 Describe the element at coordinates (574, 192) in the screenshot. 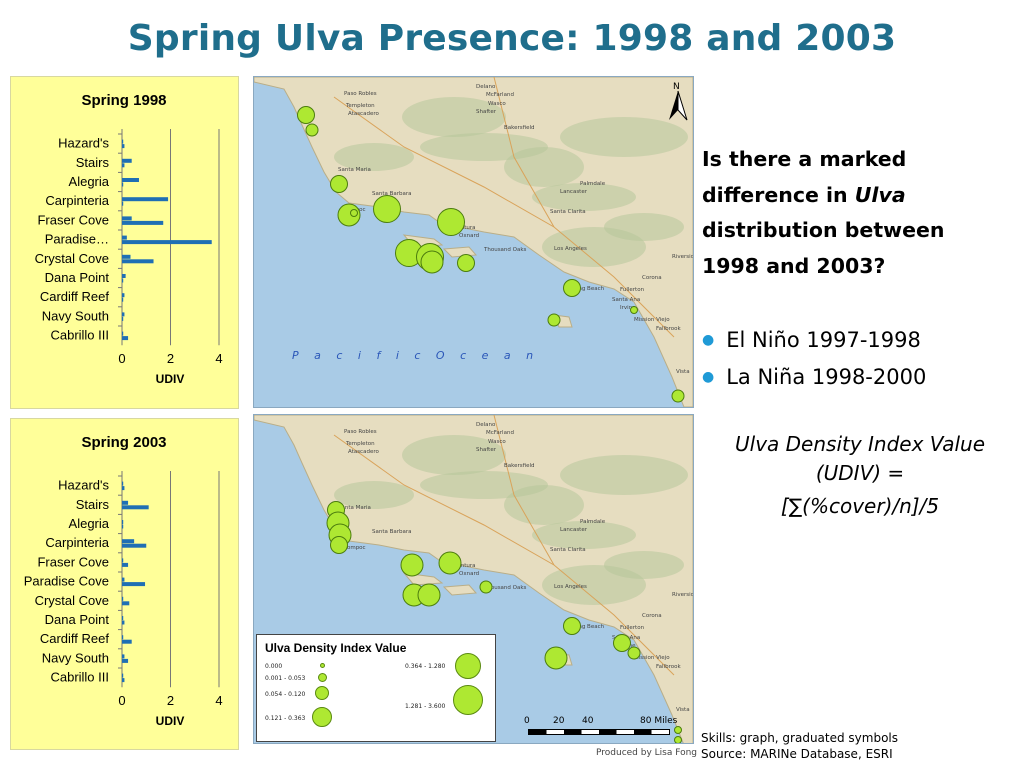

I see `place-label: Lancaster` at that location.